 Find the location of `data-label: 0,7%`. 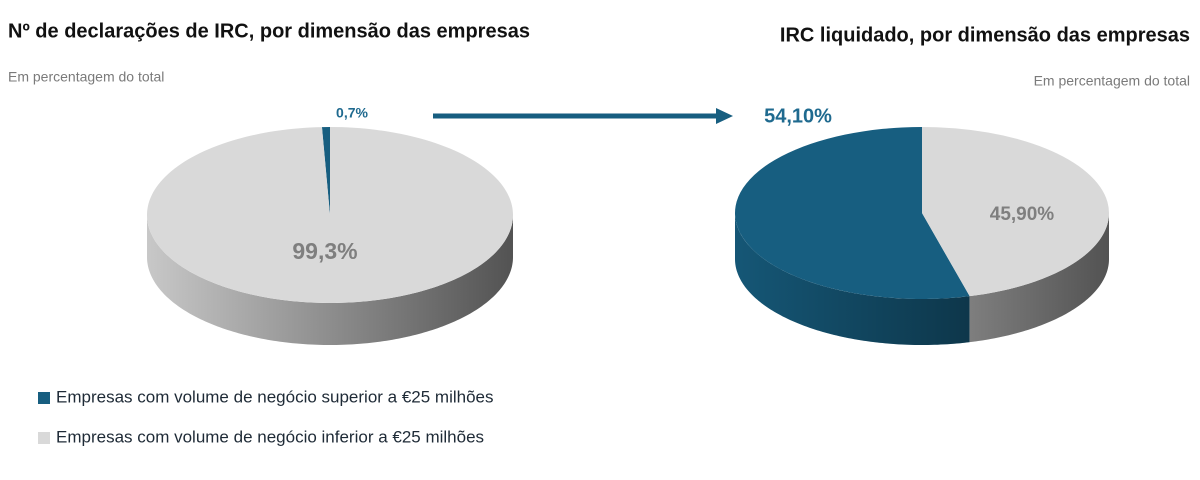

data-label: 0,7% is located at coordinates (352, 113).